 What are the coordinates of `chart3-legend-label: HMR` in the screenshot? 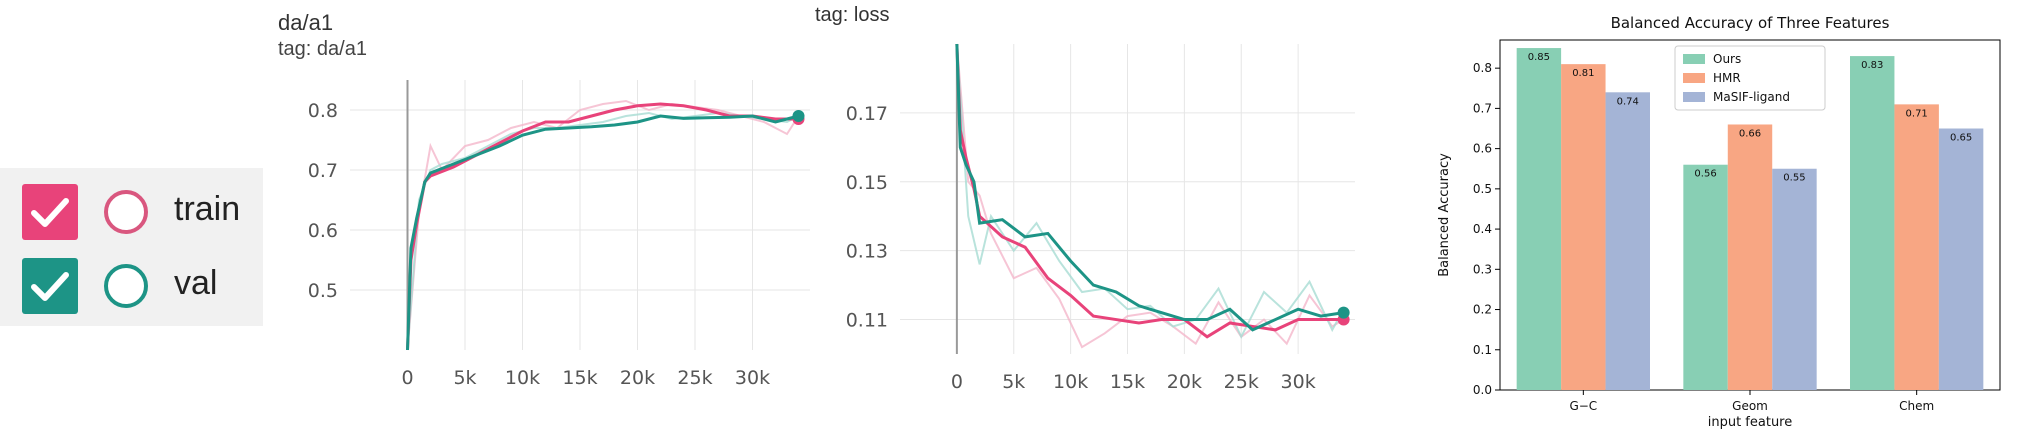 It's located at (1727, 78).